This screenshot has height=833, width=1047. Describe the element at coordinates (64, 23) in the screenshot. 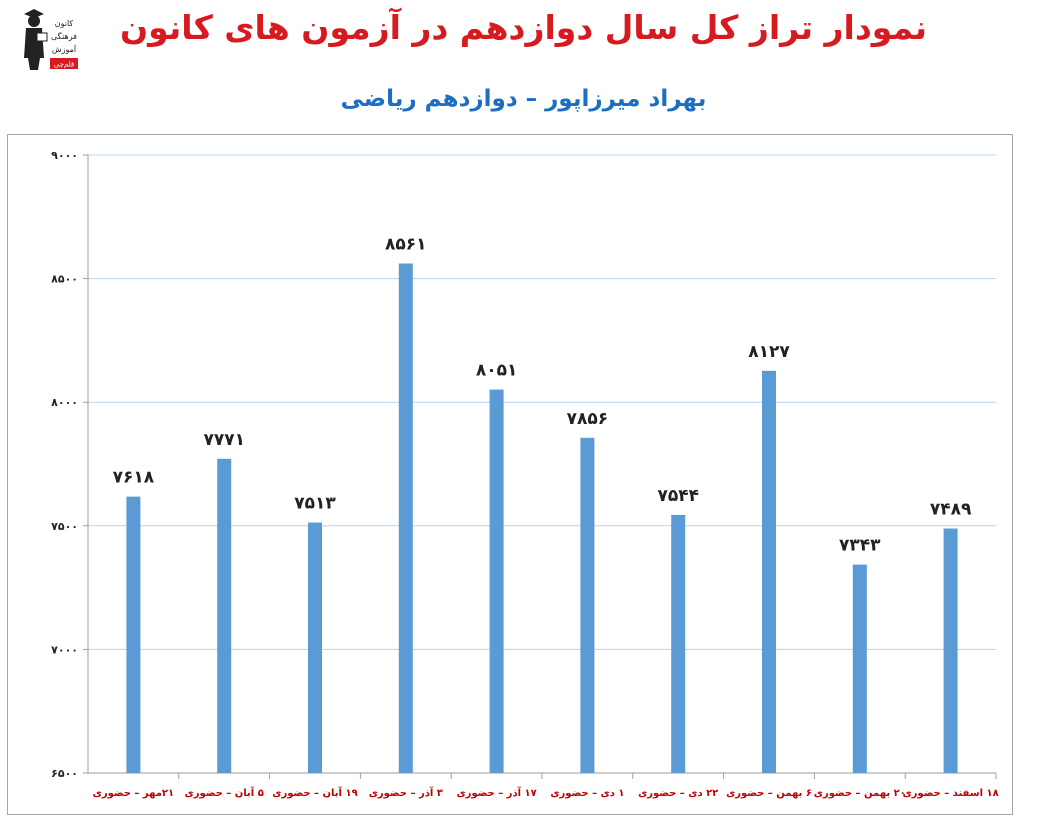

I see `logo-text-1: کانون` at that location.